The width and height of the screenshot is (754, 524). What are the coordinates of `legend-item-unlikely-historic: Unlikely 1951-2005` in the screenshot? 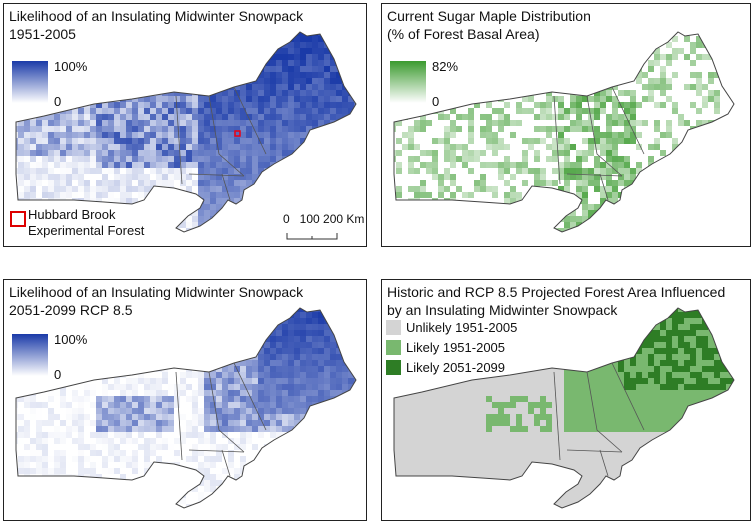 It's located at (451, 327).